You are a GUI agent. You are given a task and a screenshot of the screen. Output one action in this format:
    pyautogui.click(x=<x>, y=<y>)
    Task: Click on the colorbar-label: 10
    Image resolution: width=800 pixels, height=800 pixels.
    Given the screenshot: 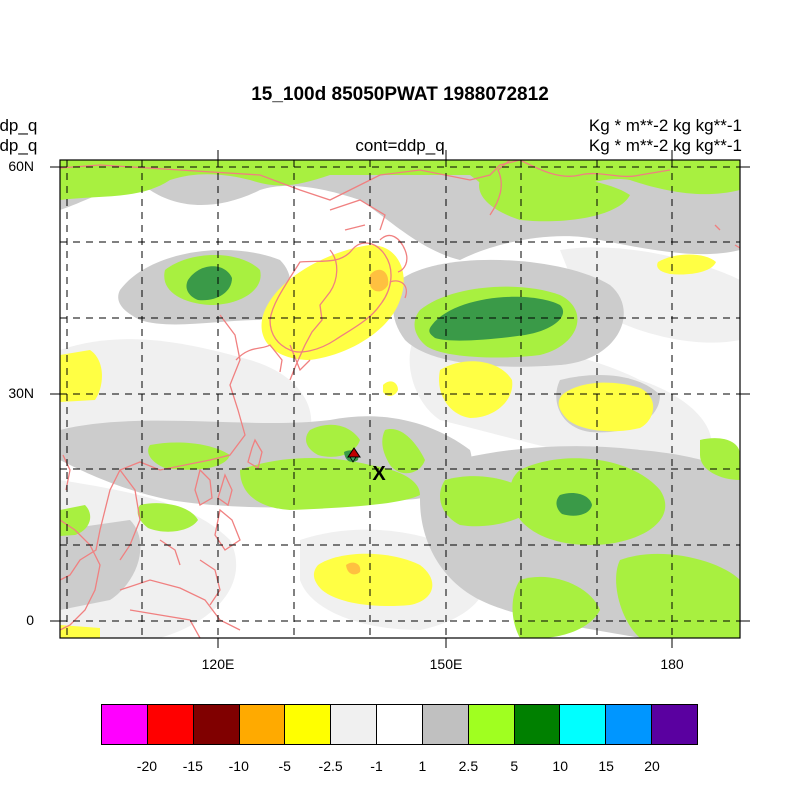 What is the action you would take?
    pyautogui.click(x=560, y=766)
    